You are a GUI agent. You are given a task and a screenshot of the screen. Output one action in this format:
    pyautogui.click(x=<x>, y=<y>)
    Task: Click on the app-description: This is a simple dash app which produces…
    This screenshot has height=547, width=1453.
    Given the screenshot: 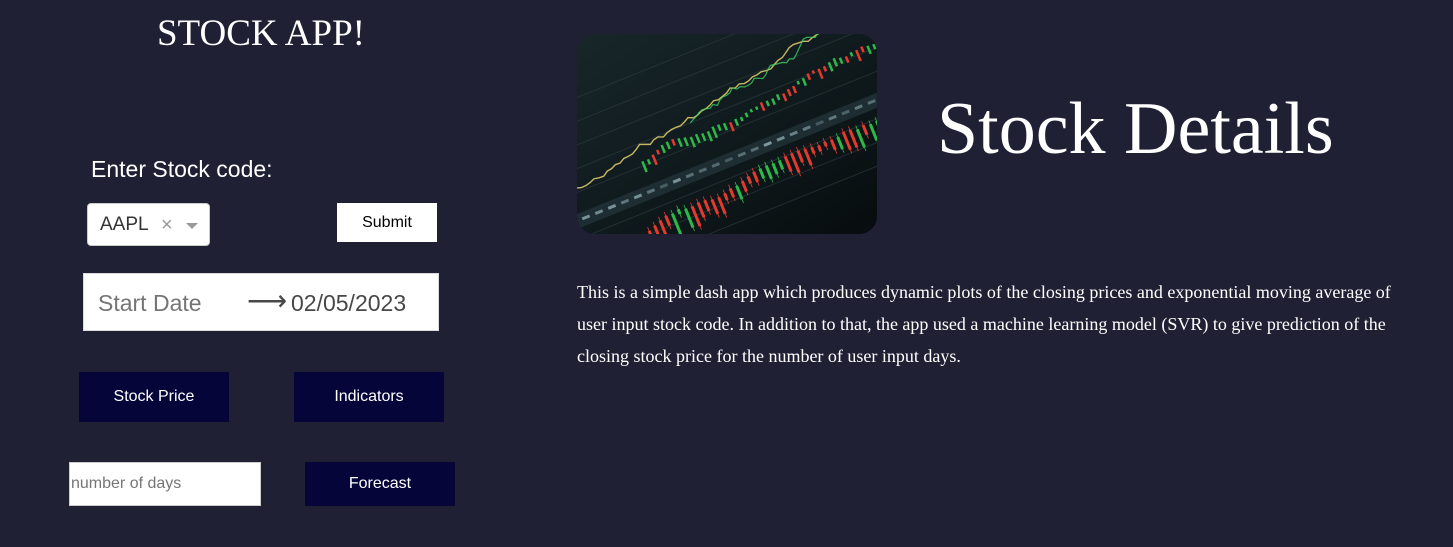 What is the action you would take?
    pyautogui.click(x=984, y=324)
    